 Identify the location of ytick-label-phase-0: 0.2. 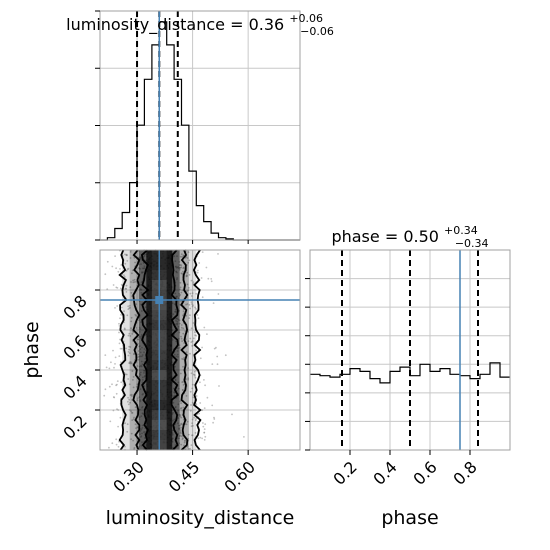
(74, 426).